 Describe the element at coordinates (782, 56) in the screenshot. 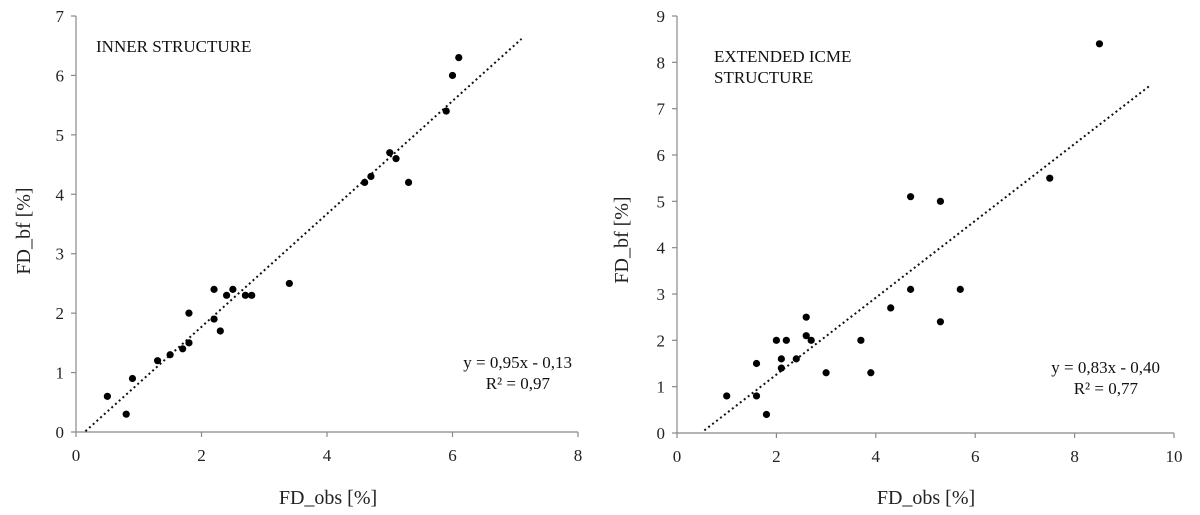

I see `panel-label-line-1: EXTENDED ICME` at that location.